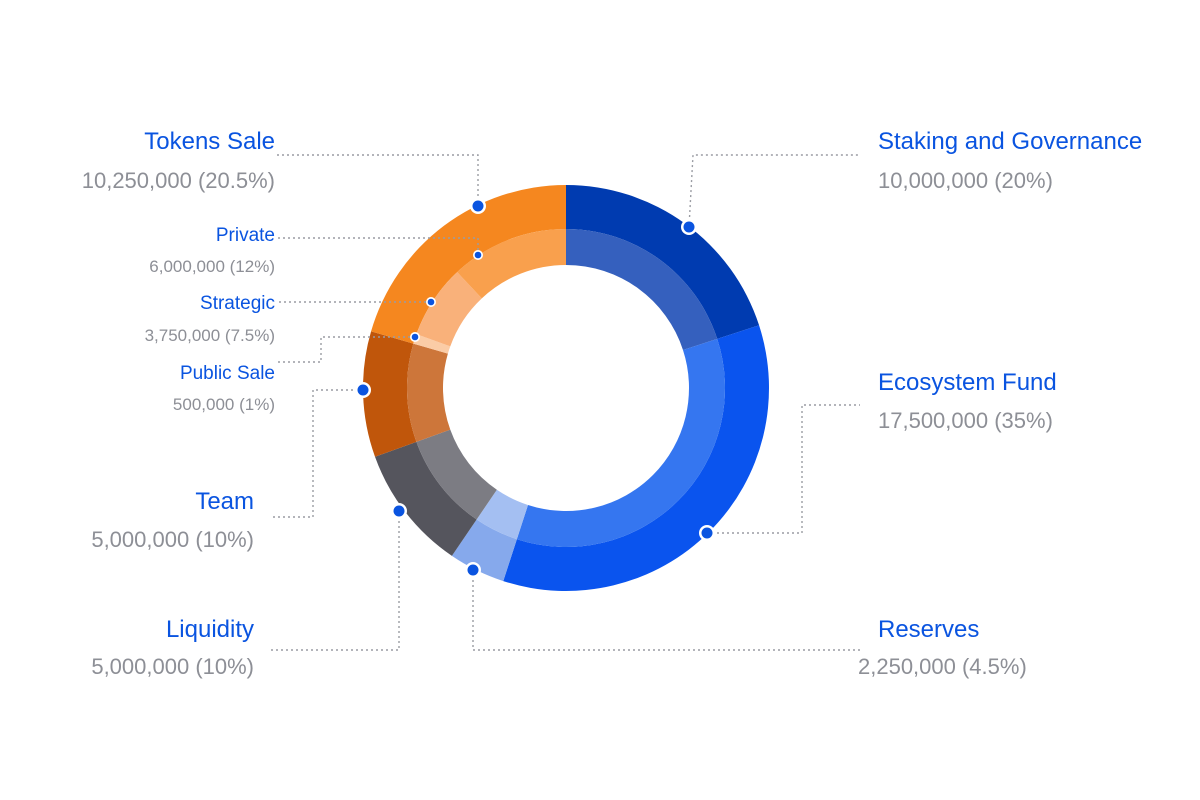 The image size is (1200, 800). I want to click on slice-inner-team, so click(429, 392).